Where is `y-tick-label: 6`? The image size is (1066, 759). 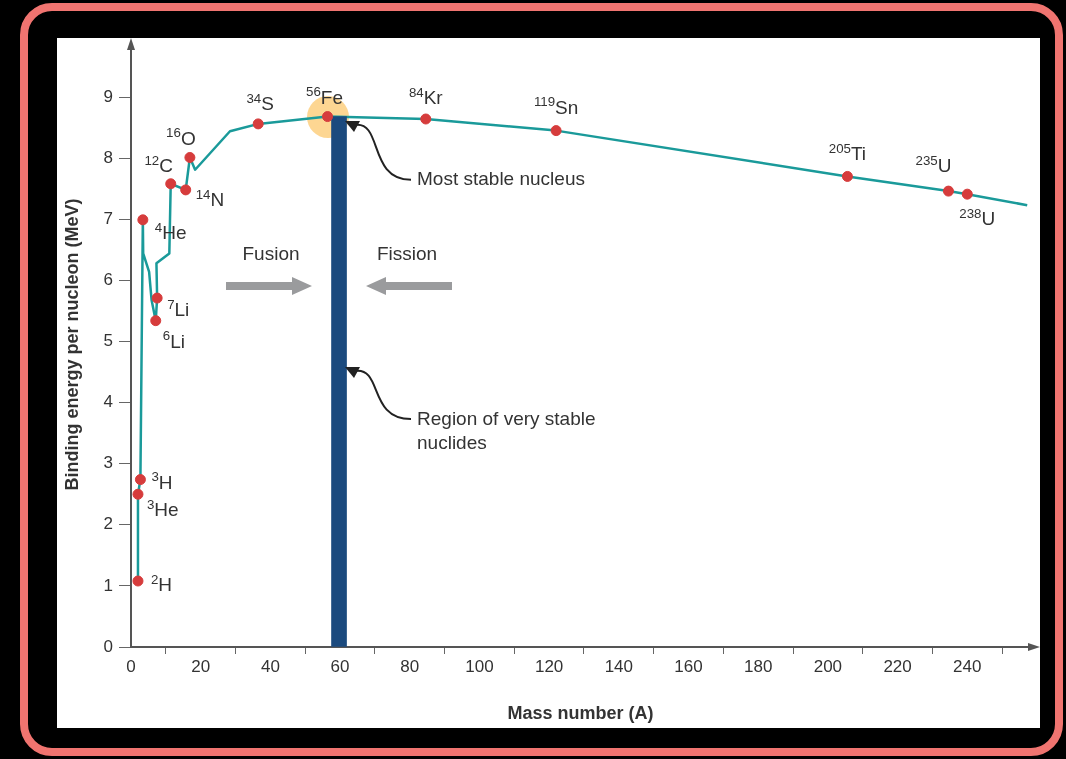
y-tick-label: 6 is located at coordinates (108, 280).